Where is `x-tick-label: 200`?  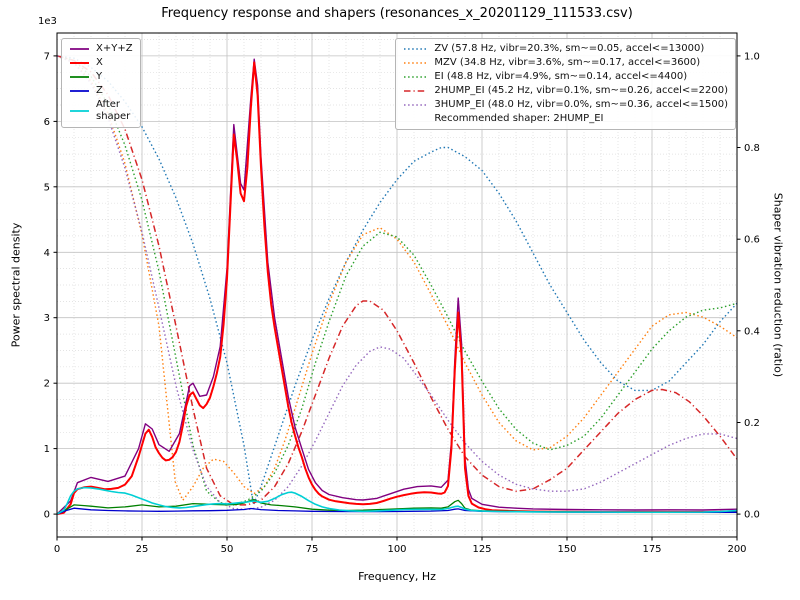 x-tick-label: 200 is located at coordinates (736, 549).